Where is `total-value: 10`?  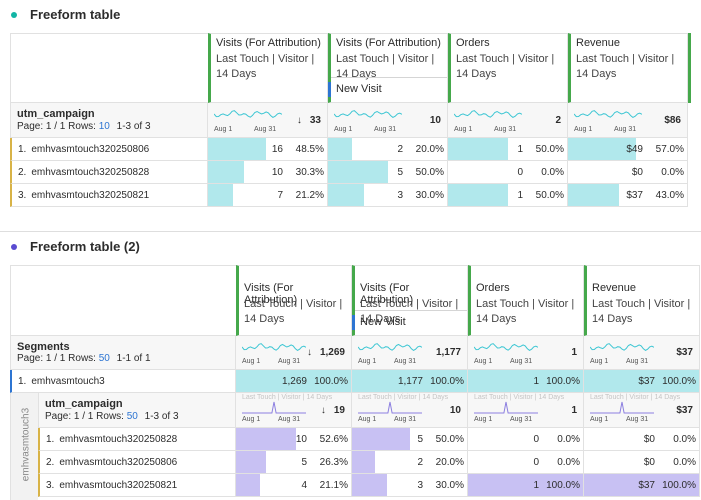 total-value: 10 is located at coordinates (435, 120).